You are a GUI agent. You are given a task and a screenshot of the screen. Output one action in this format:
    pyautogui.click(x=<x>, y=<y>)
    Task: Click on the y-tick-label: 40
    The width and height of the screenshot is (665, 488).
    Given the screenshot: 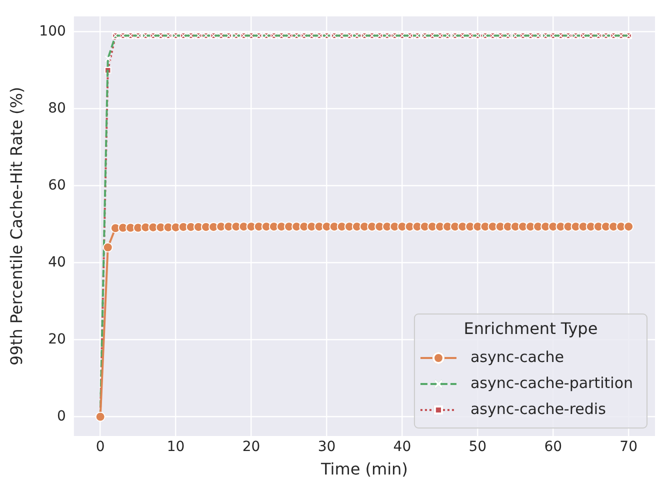 What is the action you would take?
    pyautogui.click(x=57, y=262)
    